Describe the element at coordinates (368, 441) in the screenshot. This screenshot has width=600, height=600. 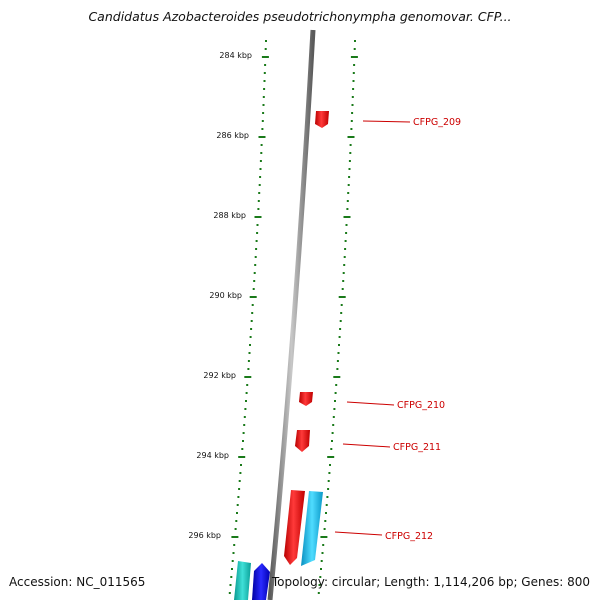
I see `gene-CFPG_211: CFPG_211` at that location.